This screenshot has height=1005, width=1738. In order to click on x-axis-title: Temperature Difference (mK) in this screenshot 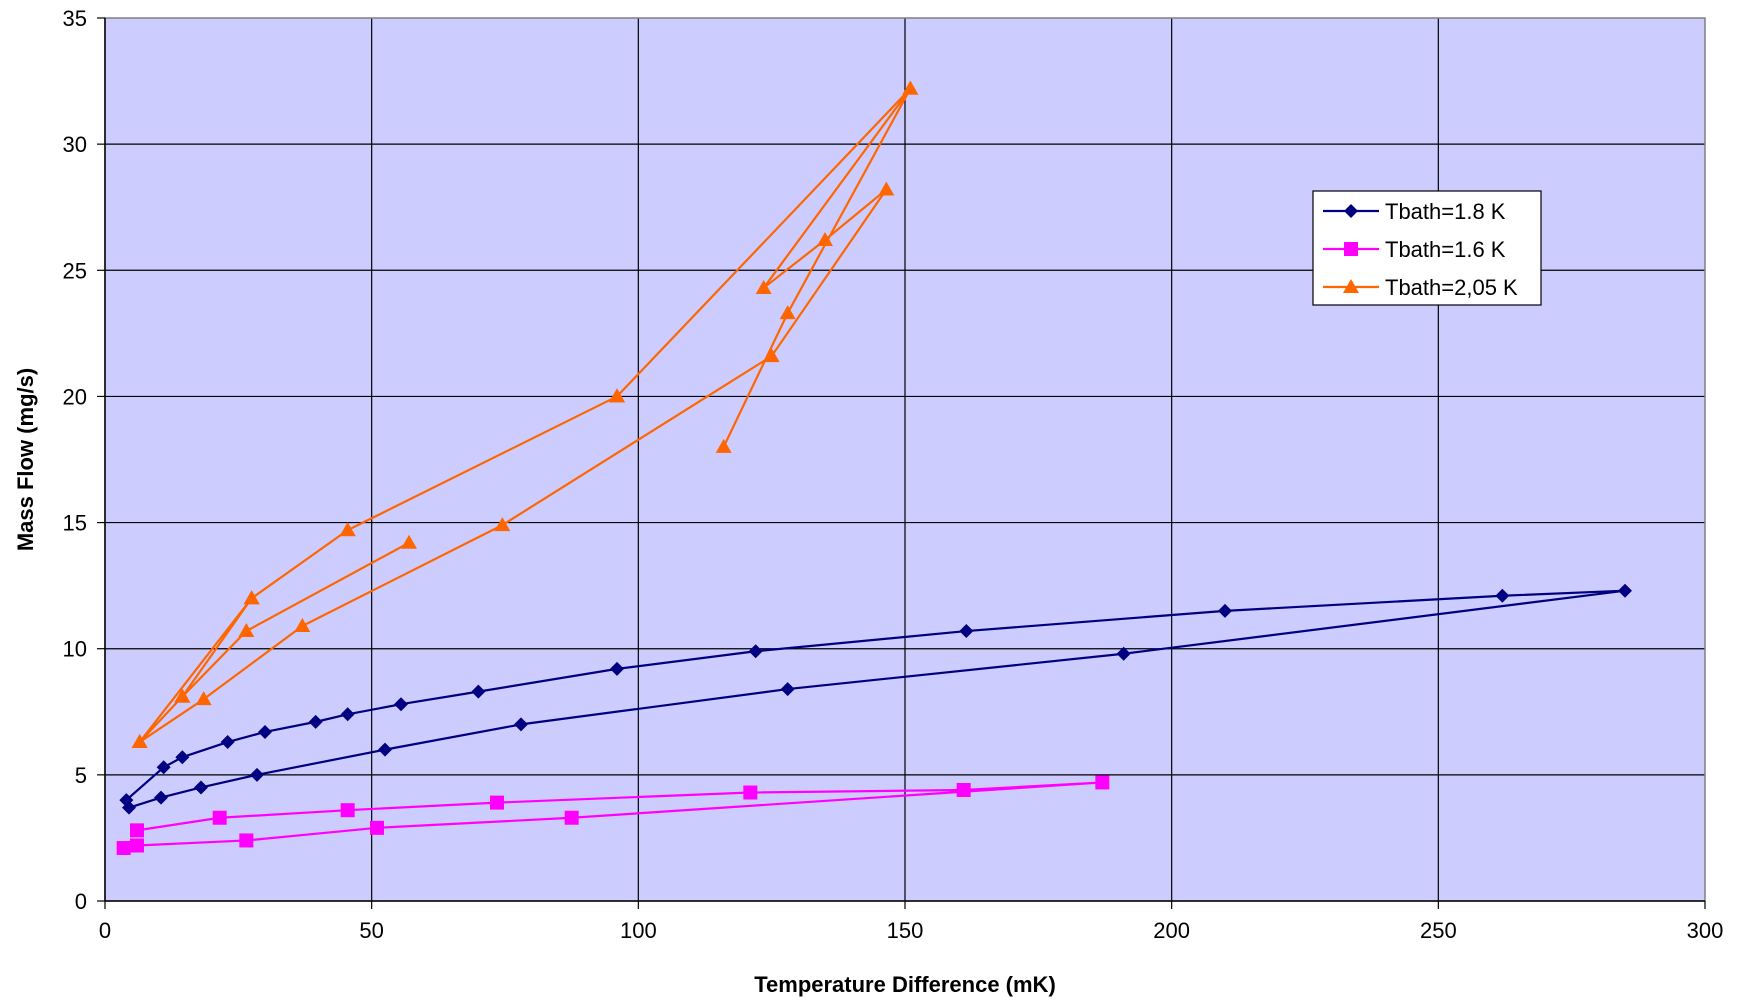, I will do `click(905, 984)`.